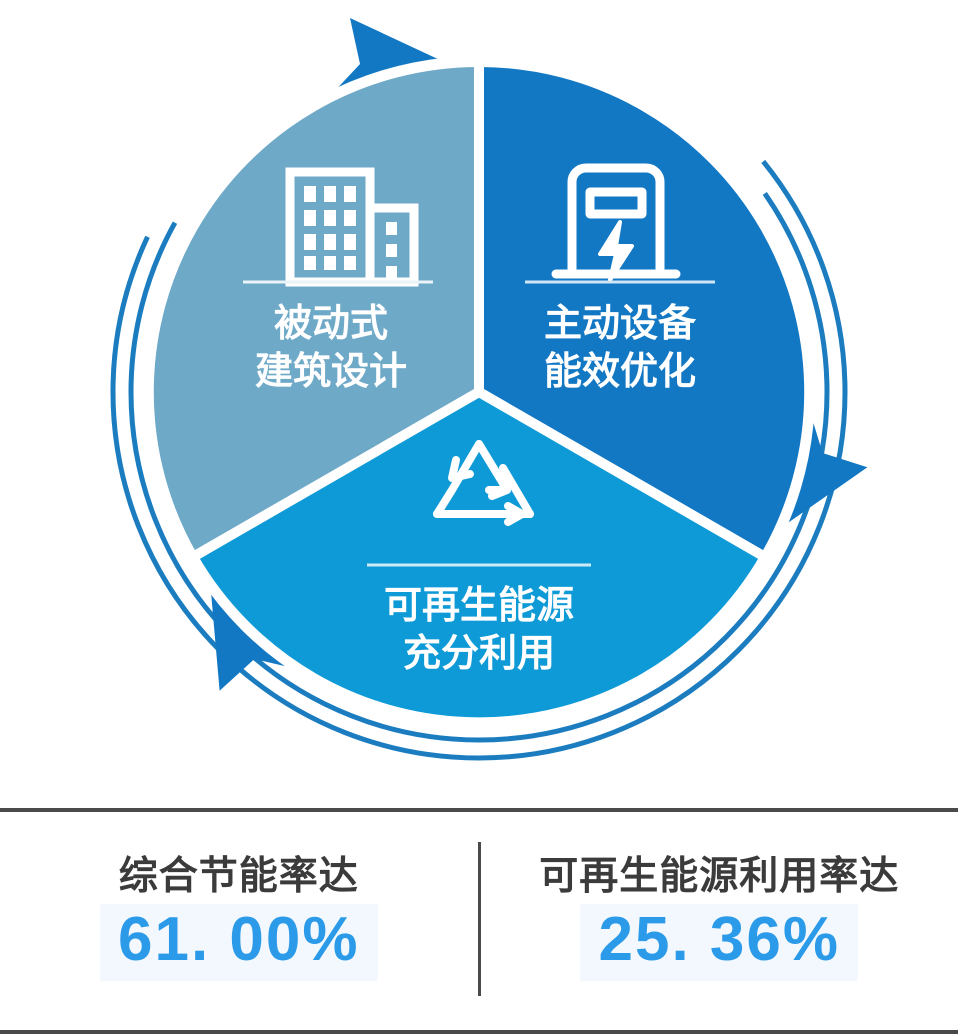  Describe the element at coordinates (331, 372) in the screenshot. I see `segment-passive-design-label-2: 建筑设计` at that location.